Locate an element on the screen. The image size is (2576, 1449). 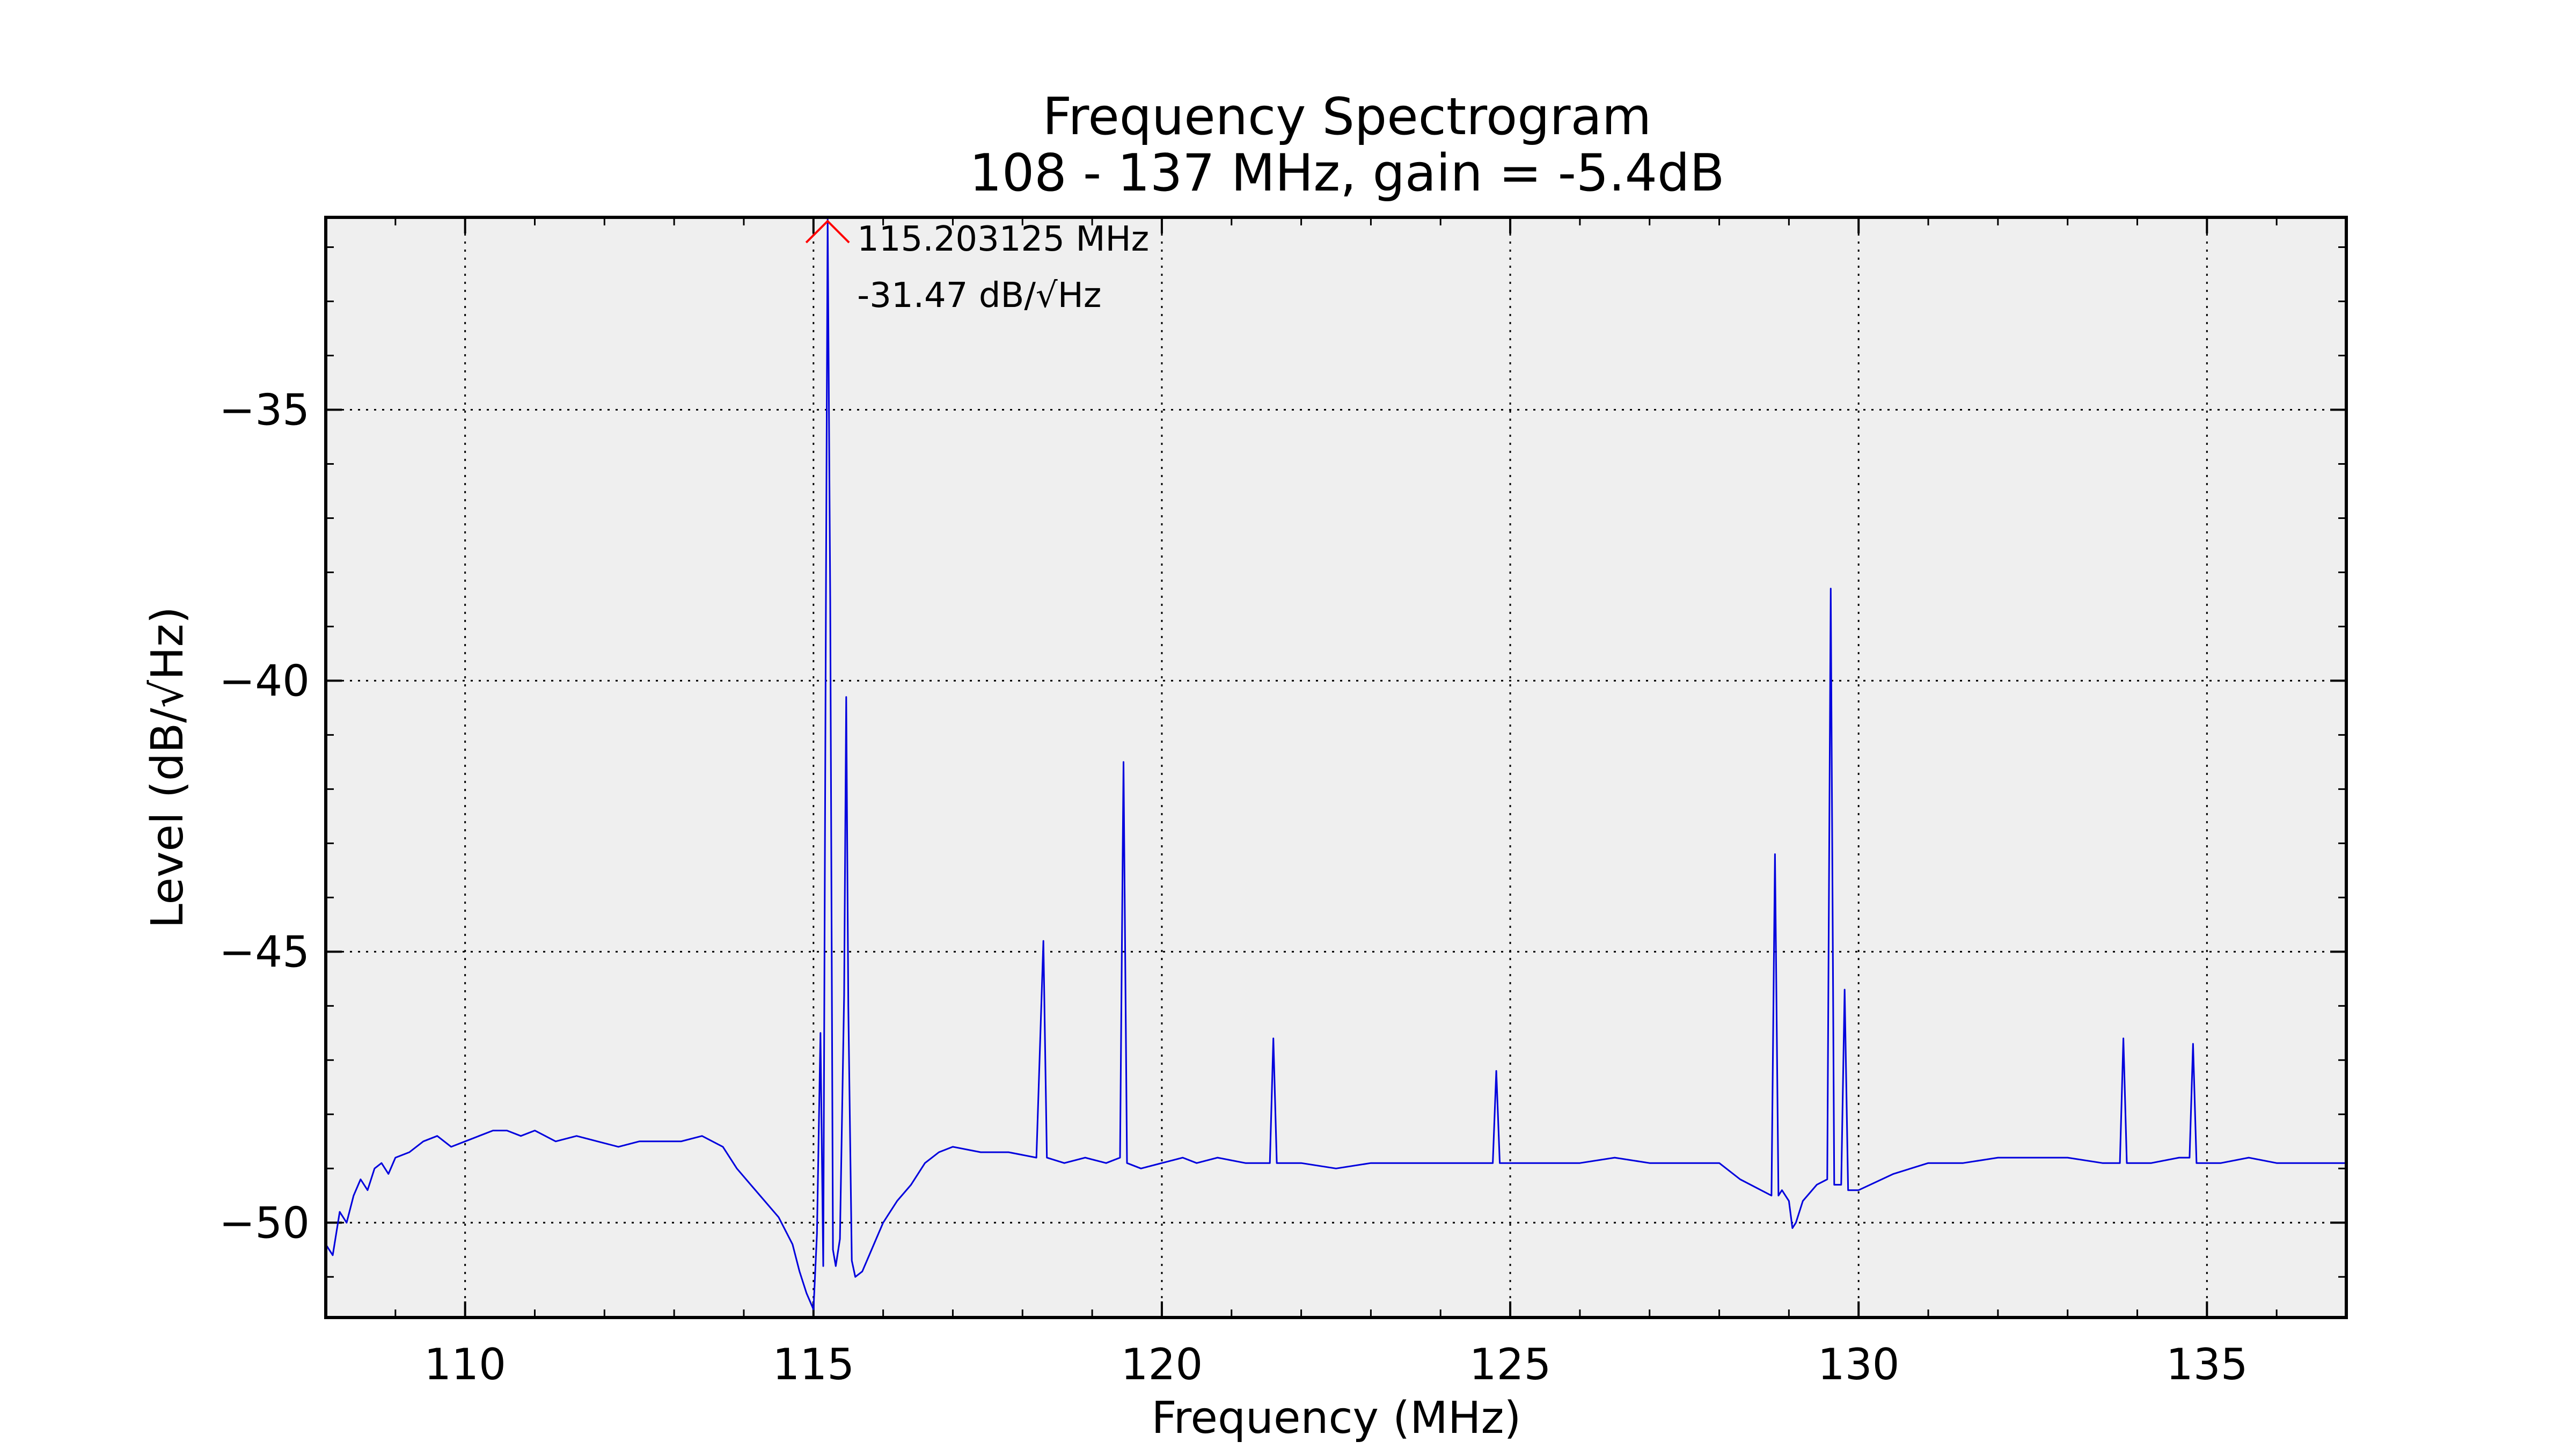
y-tick-label: −40 is located at coordinates (264, 681).